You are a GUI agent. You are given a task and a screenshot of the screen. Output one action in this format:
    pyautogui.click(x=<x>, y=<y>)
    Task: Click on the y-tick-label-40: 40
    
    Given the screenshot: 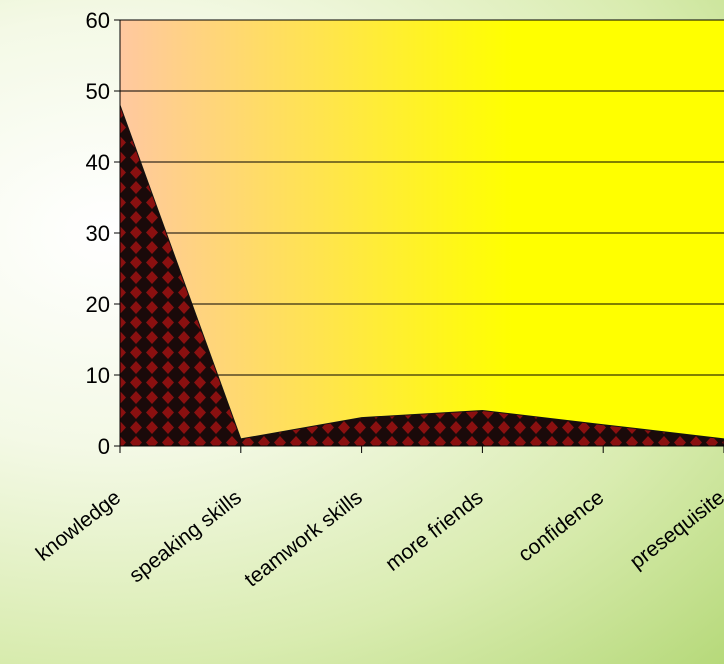 What is the action you would take?
    pyautogui.click(x=98, y=162)
    